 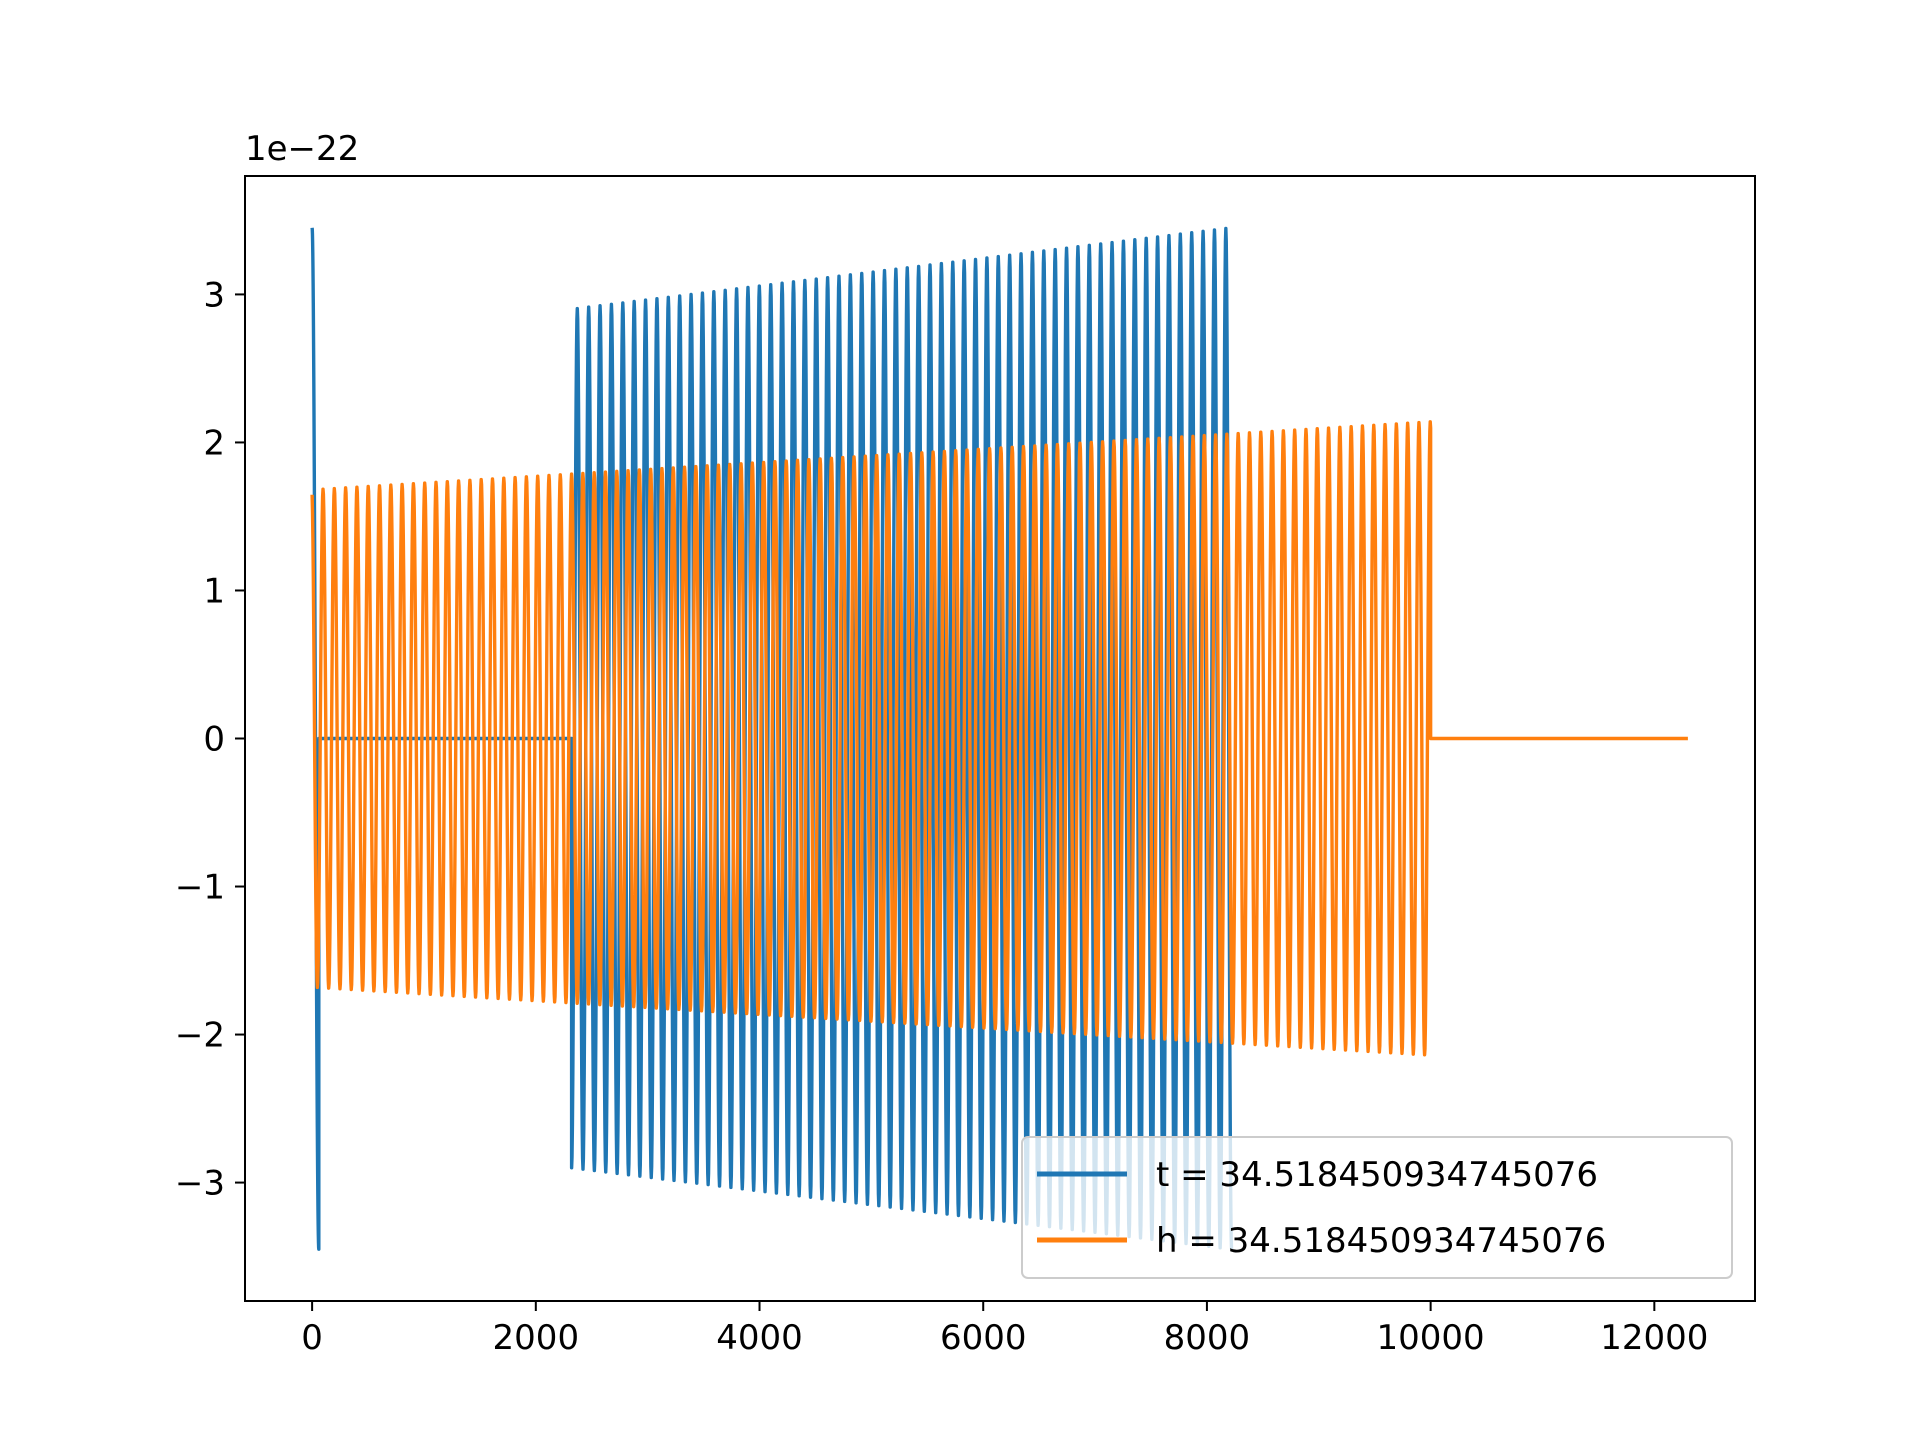 What do you see at coordinates (759, 1338) in the screenshot?
I see `x-tick-label: 4000` at bounding box center [759, 1338].